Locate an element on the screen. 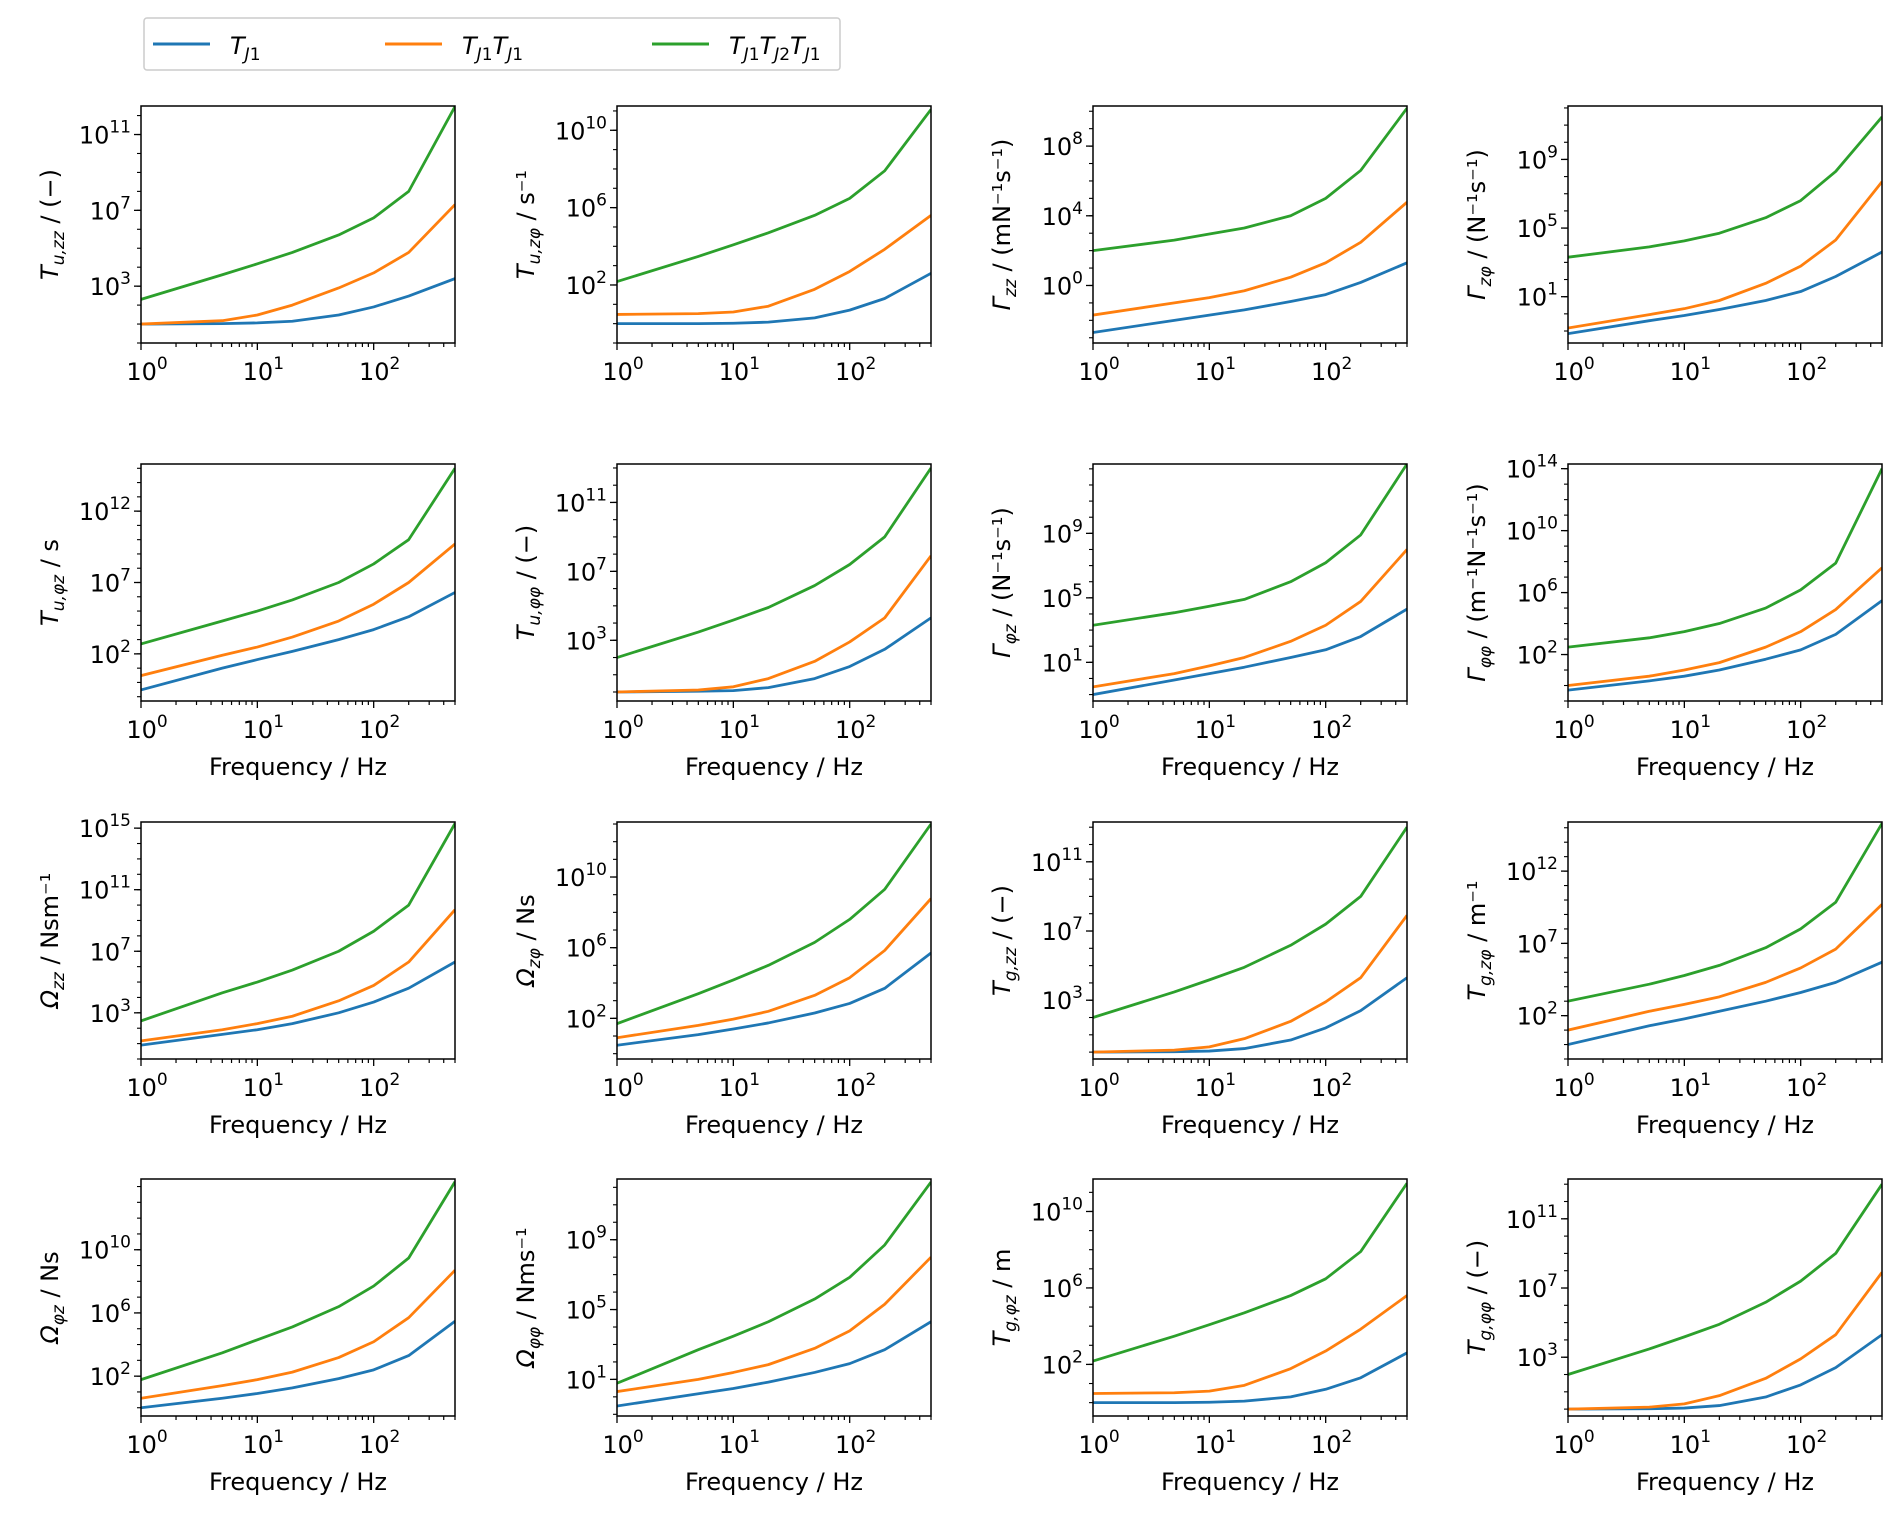 The height and width of the screenshot is (1514, 1894). y-axis-label: Γzφ / (N⁻¹s⁻¹) is located at coordinates (1479, 224).